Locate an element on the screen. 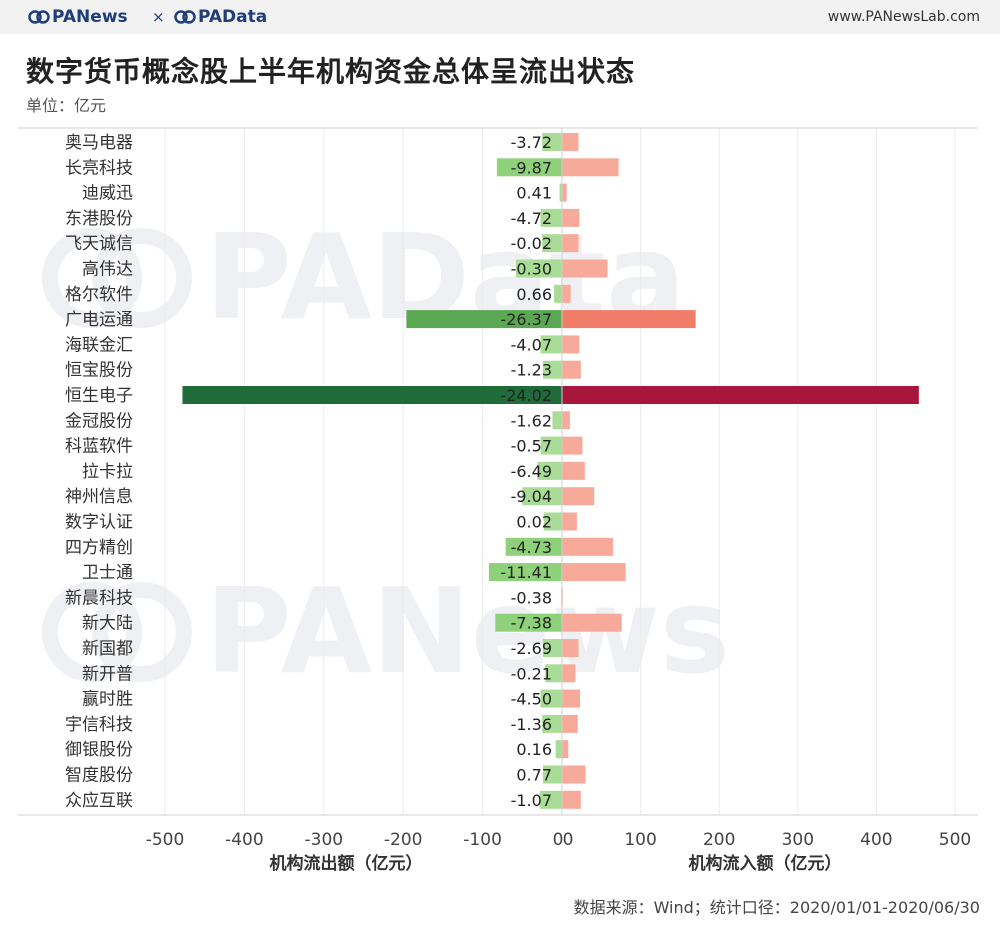 The height and width of the screenshot is (938, 1000). category-label: 宇信科技 is located at coordinates (99, 725).